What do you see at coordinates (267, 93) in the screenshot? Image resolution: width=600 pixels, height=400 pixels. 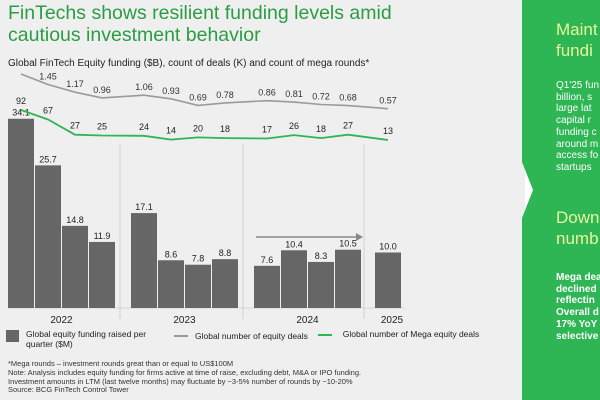 I see `deals-label: 0.86` at bounding box center [267, 93].